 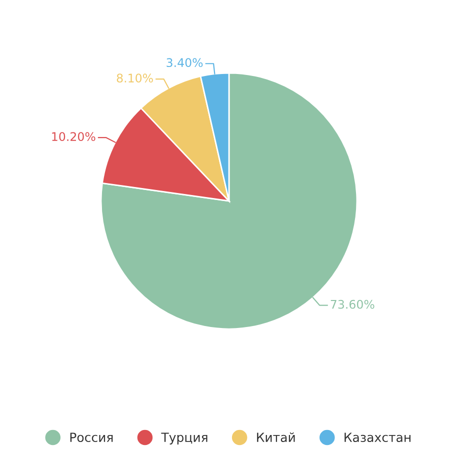 I want to click on data-label: 10.20%, so click(x=74, y=137).